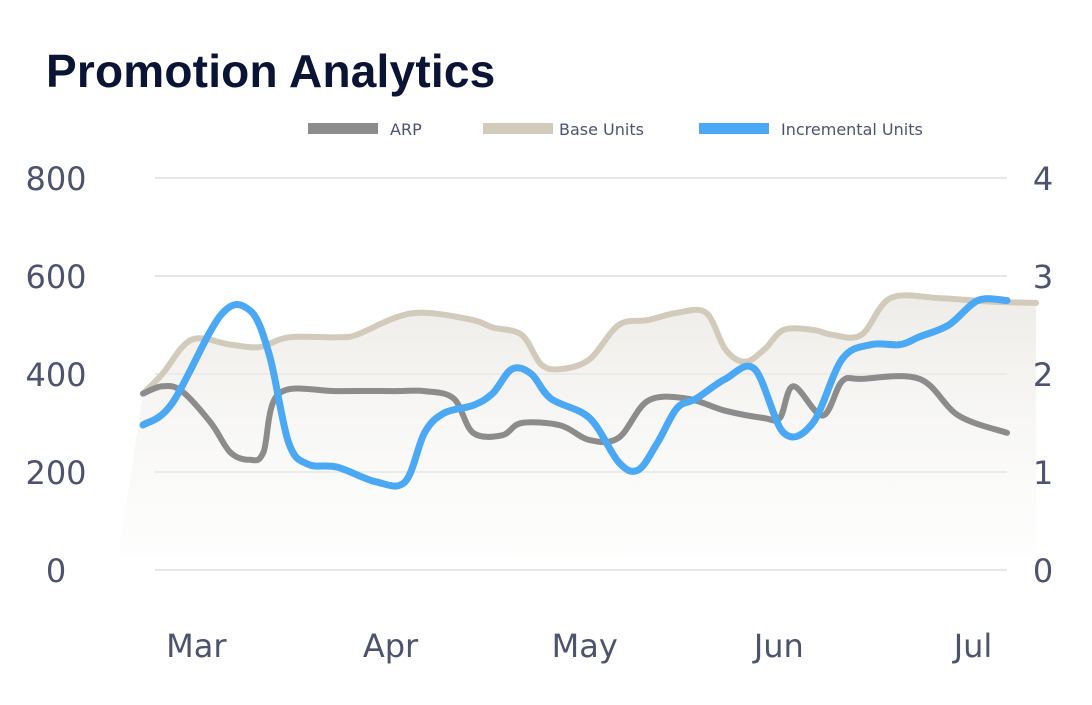 Image resolution: width=1092 pixels, height=705 pixels. What do you see at coordinates (1043, 473) in the screenshot?
I see `y-right-tick-label: 1` at bounding box center [1043, 473].